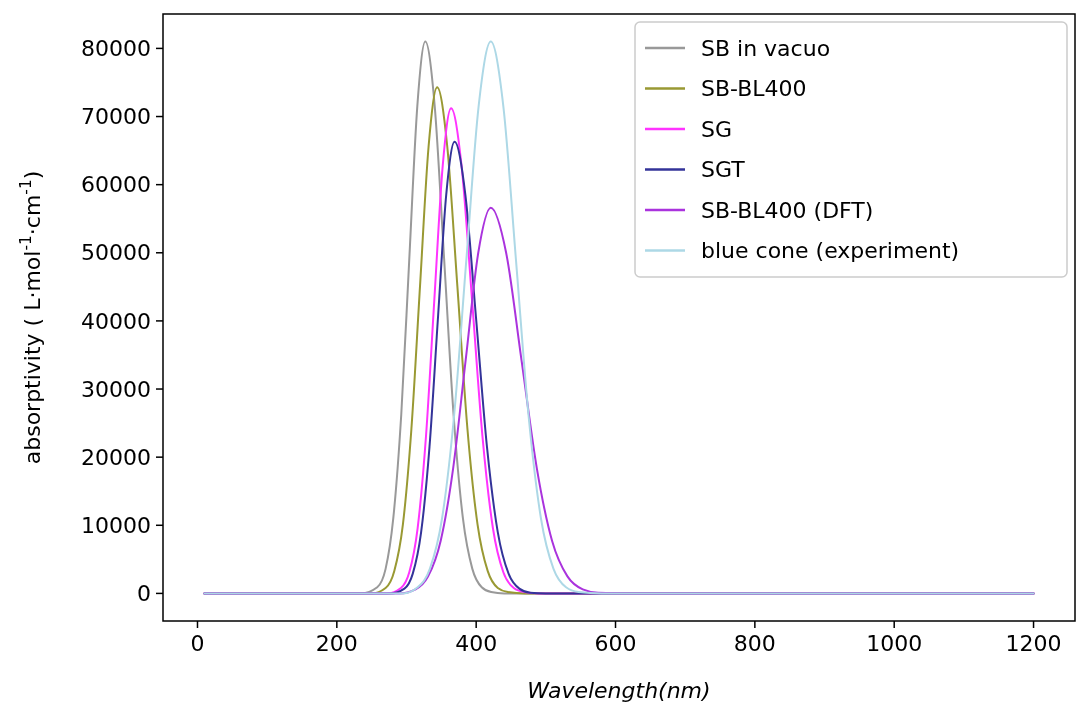  Describe the element at coordinates (754, 89) in the screenshot. I see `legend-label: SB-BL400` at that location.